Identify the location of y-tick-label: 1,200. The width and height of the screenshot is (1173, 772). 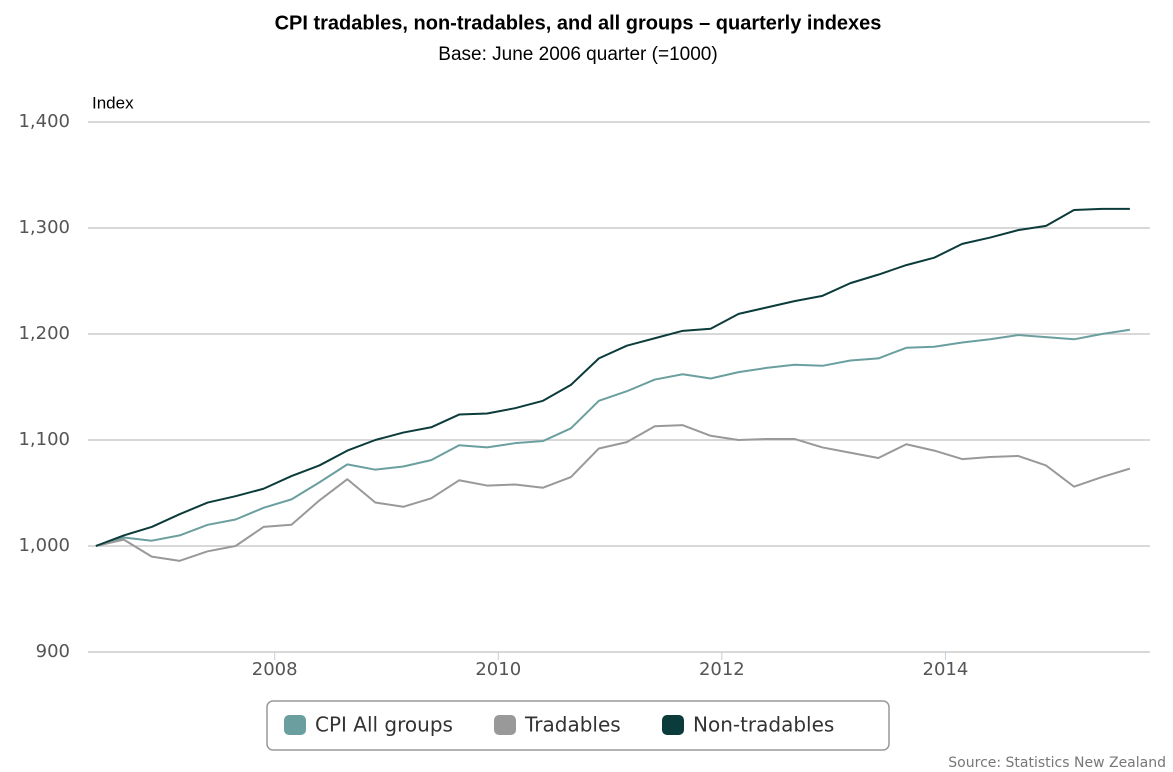
(44, 333).